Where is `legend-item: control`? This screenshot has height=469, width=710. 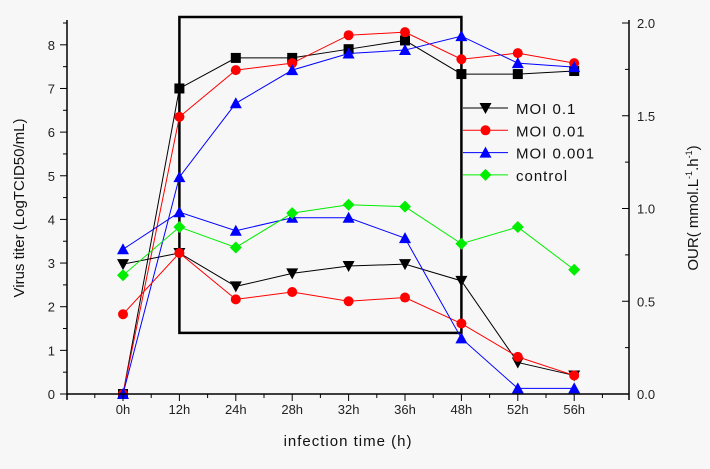 legend-item: control is located at coordinates (515, 176).